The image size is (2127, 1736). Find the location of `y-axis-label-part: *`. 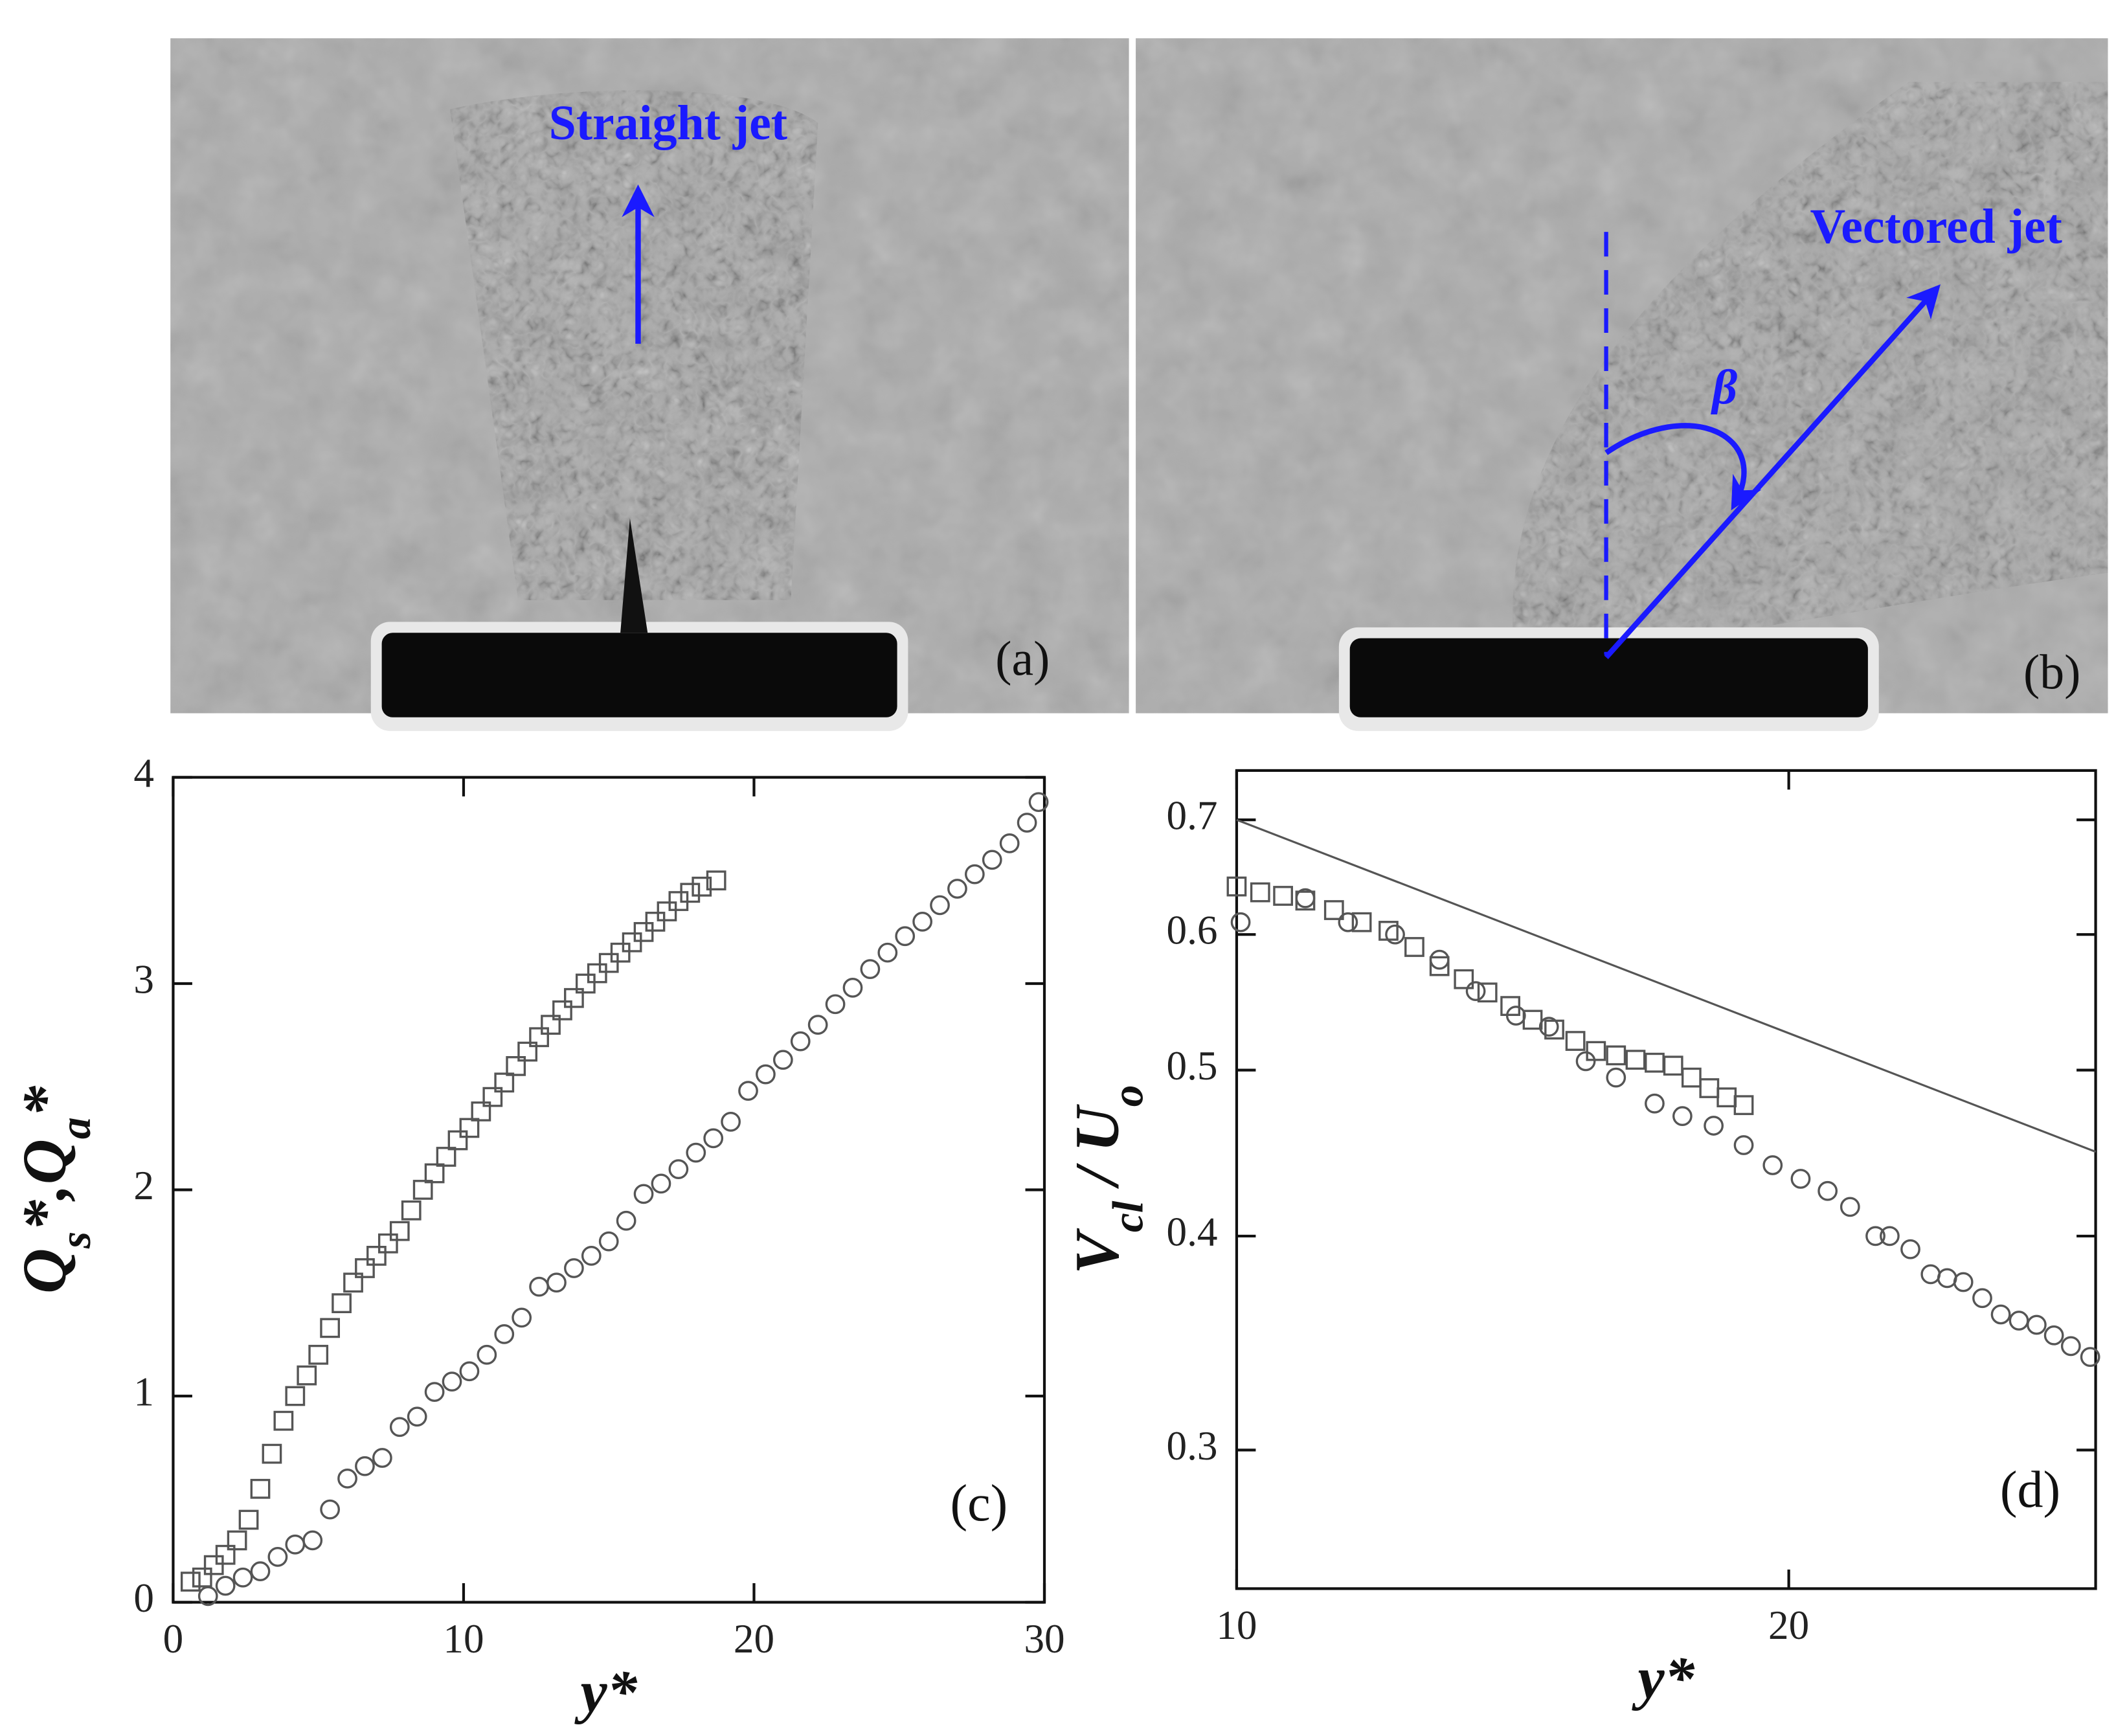

y-axis-label-part: * is located at coordinates (44, 1101).